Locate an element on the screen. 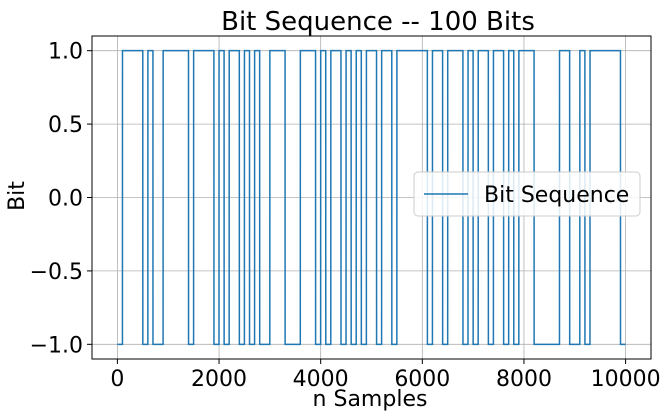 Image resolution: width=666 pixels, height=417 pixels. x-axis-label: n Samples is located at coordinates (370, 399).